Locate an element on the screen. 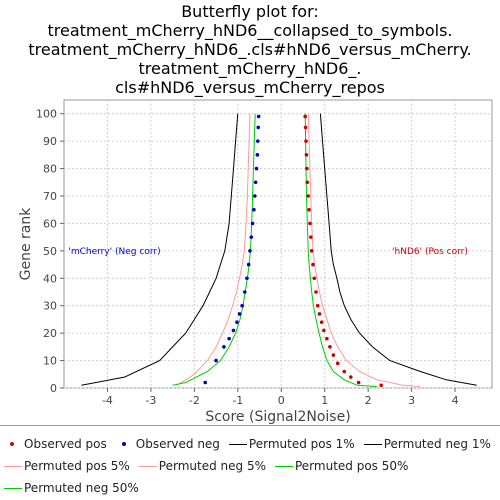 The height and width of the screenshot is (500, 500). x-tick-label: -2 is located at coordinates (194, 400).